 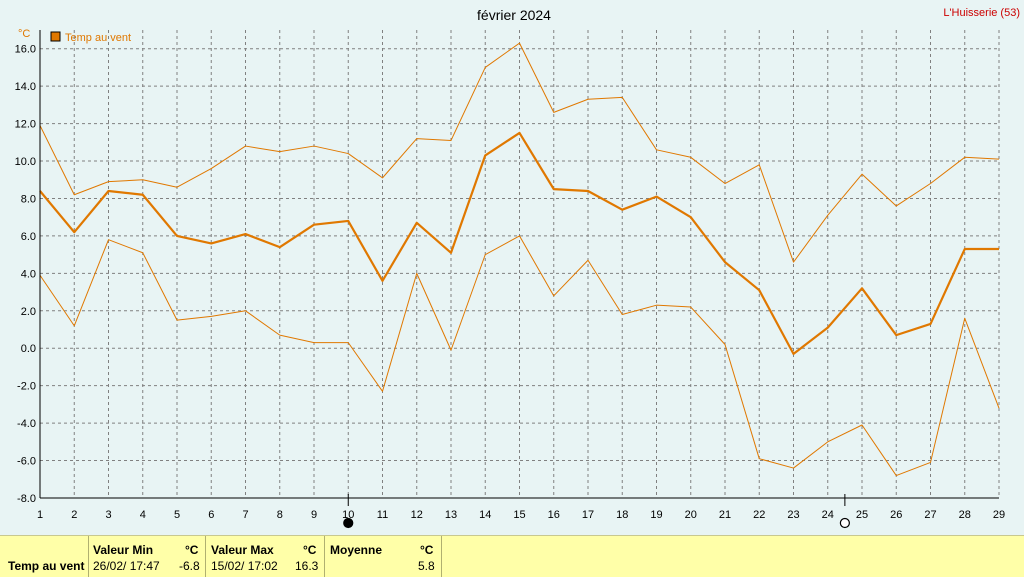 What do you see at coordinates (245, 515) in the screenshot?
I see `x-tick-label: 7` at bounding box center [245, 515].